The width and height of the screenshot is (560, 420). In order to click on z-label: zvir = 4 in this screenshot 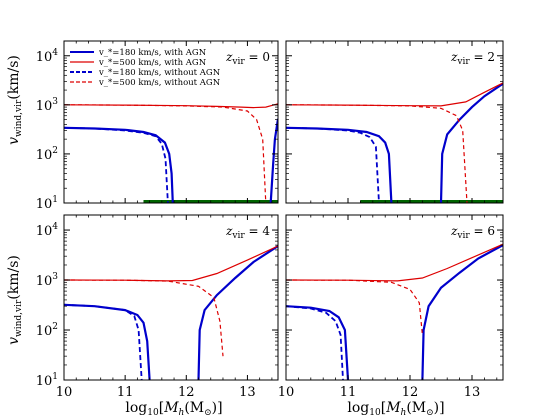, I will do `click(247, 232)`.